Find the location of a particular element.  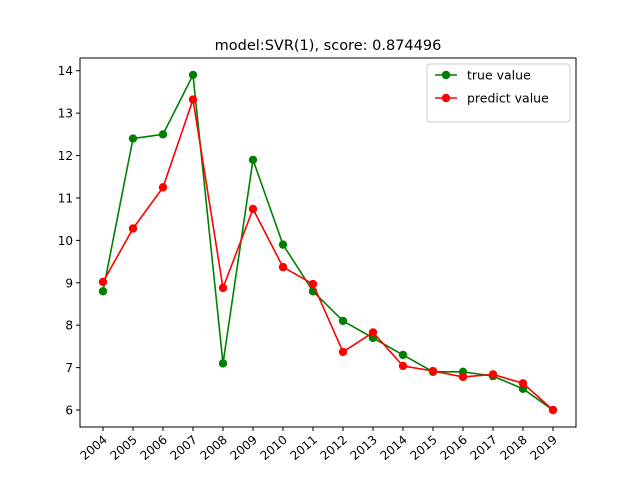

chart-title: model:SVR(1), score: 0.874496 is located at coordinates (328, 46).